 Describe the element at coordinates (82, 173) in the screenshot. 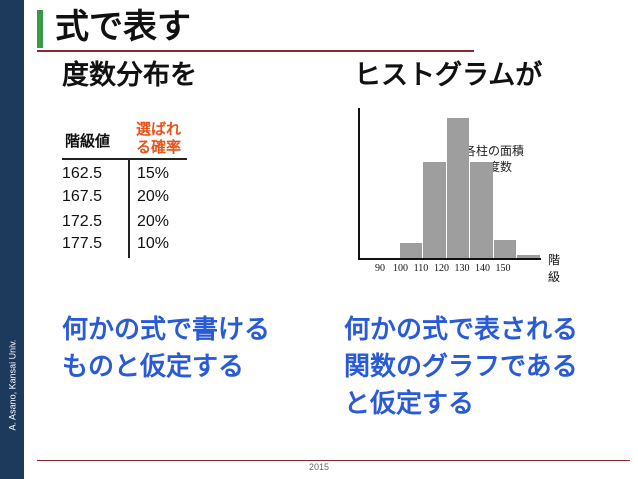

I see `table-cell-grade: 162.5` at that location.